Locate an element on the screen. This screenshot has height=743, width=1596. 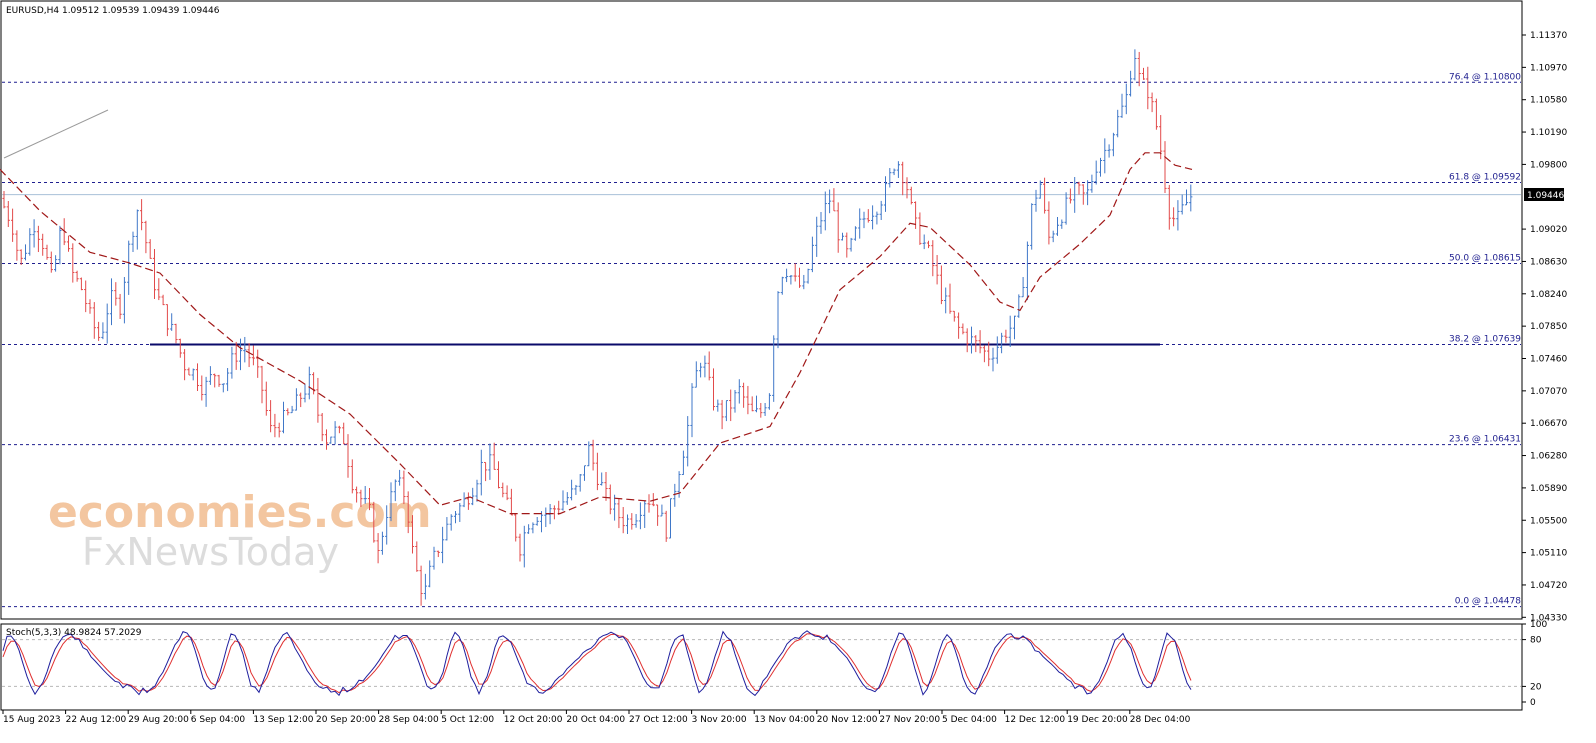
time-tick-label: 20 Sep 20:00 is located at coordinates (346, 720).